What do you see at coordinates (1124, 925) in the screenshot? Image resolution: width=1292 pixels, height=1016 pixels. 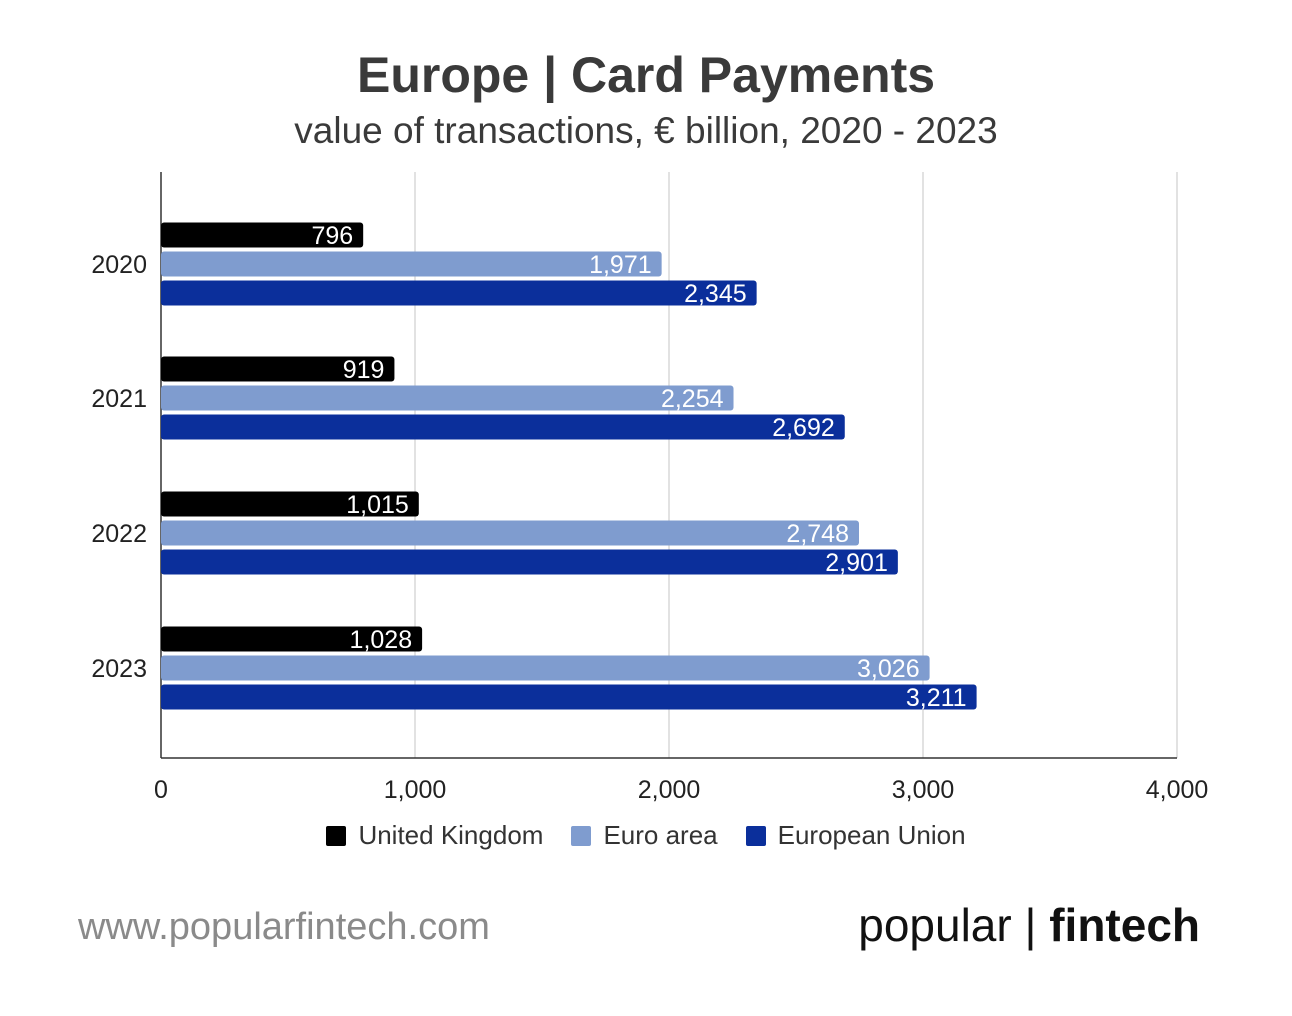 I see `brand-part2: fintech` at bounding box center [1124, 925].